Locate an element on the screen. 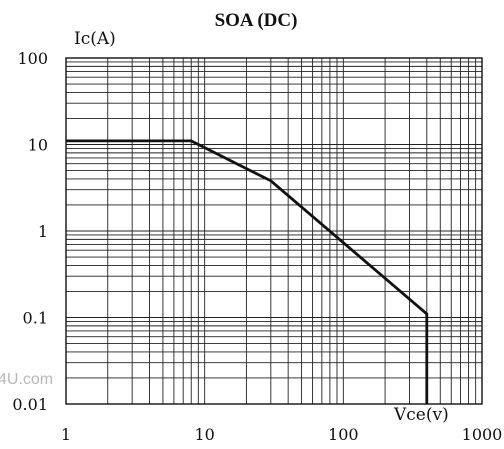 This screenshot has height=449, width=504. x-axis-label: Vce(v) is located at coordinates (421, 415).